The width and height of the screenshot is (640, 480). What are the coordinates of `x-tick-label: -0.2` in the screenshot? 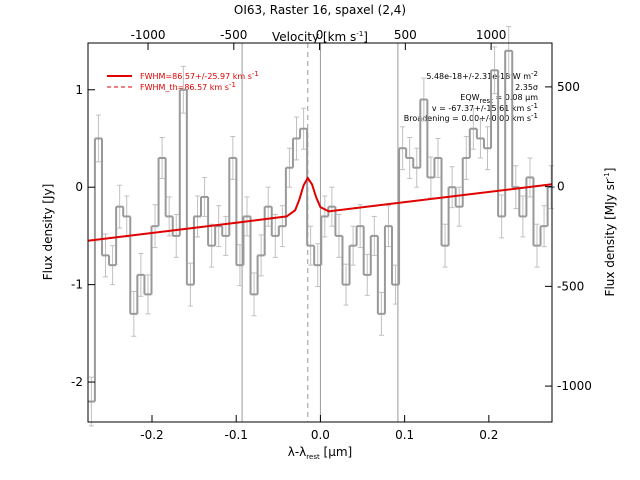 It's located at (151, 435).